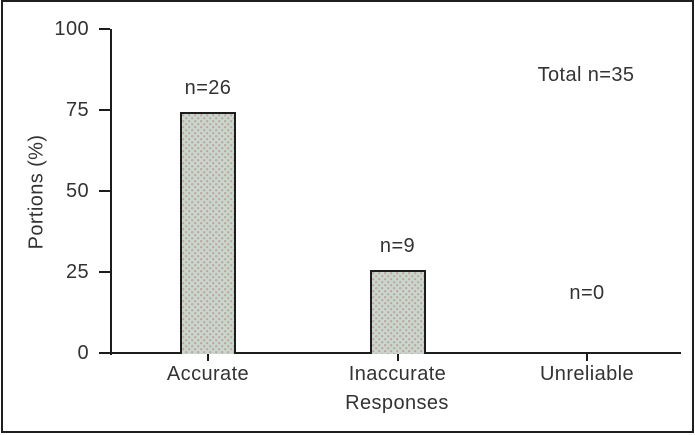 This screenshot has height=435, width=695. I want to click on category-label-unreliable: Unreliable, so click(587, 374).